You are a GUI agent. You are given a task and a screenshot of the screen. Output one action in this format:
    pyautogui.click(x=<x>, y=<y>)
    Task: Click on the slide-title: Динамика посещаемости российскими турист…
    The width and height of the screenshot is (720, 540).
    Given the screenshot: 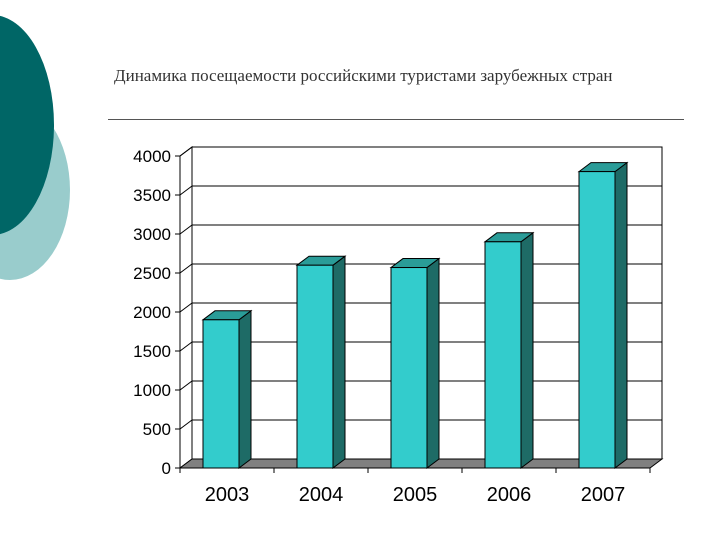 What is the action you would take?
    pyautogui.click(x=363, y=75)
    